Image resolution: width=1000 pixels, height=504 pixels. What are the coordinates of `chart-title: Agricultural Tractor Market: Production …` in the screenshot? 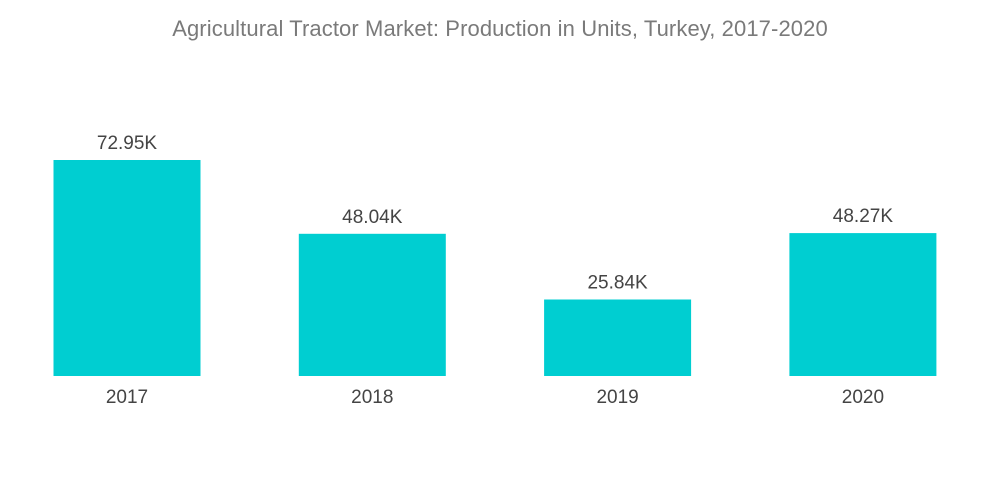 It's located at (500, 28).